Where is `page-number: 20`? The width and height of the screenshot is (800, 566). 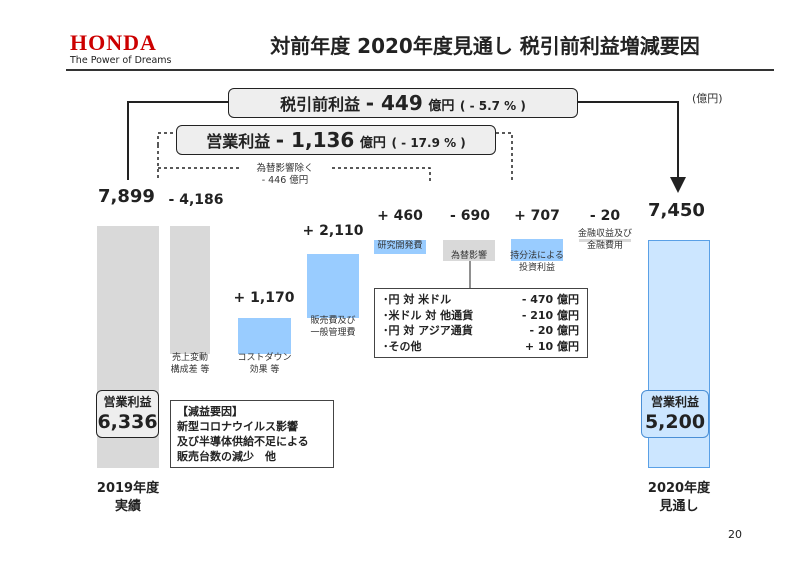
page-number: 20 is located at coordinates (735, 534).